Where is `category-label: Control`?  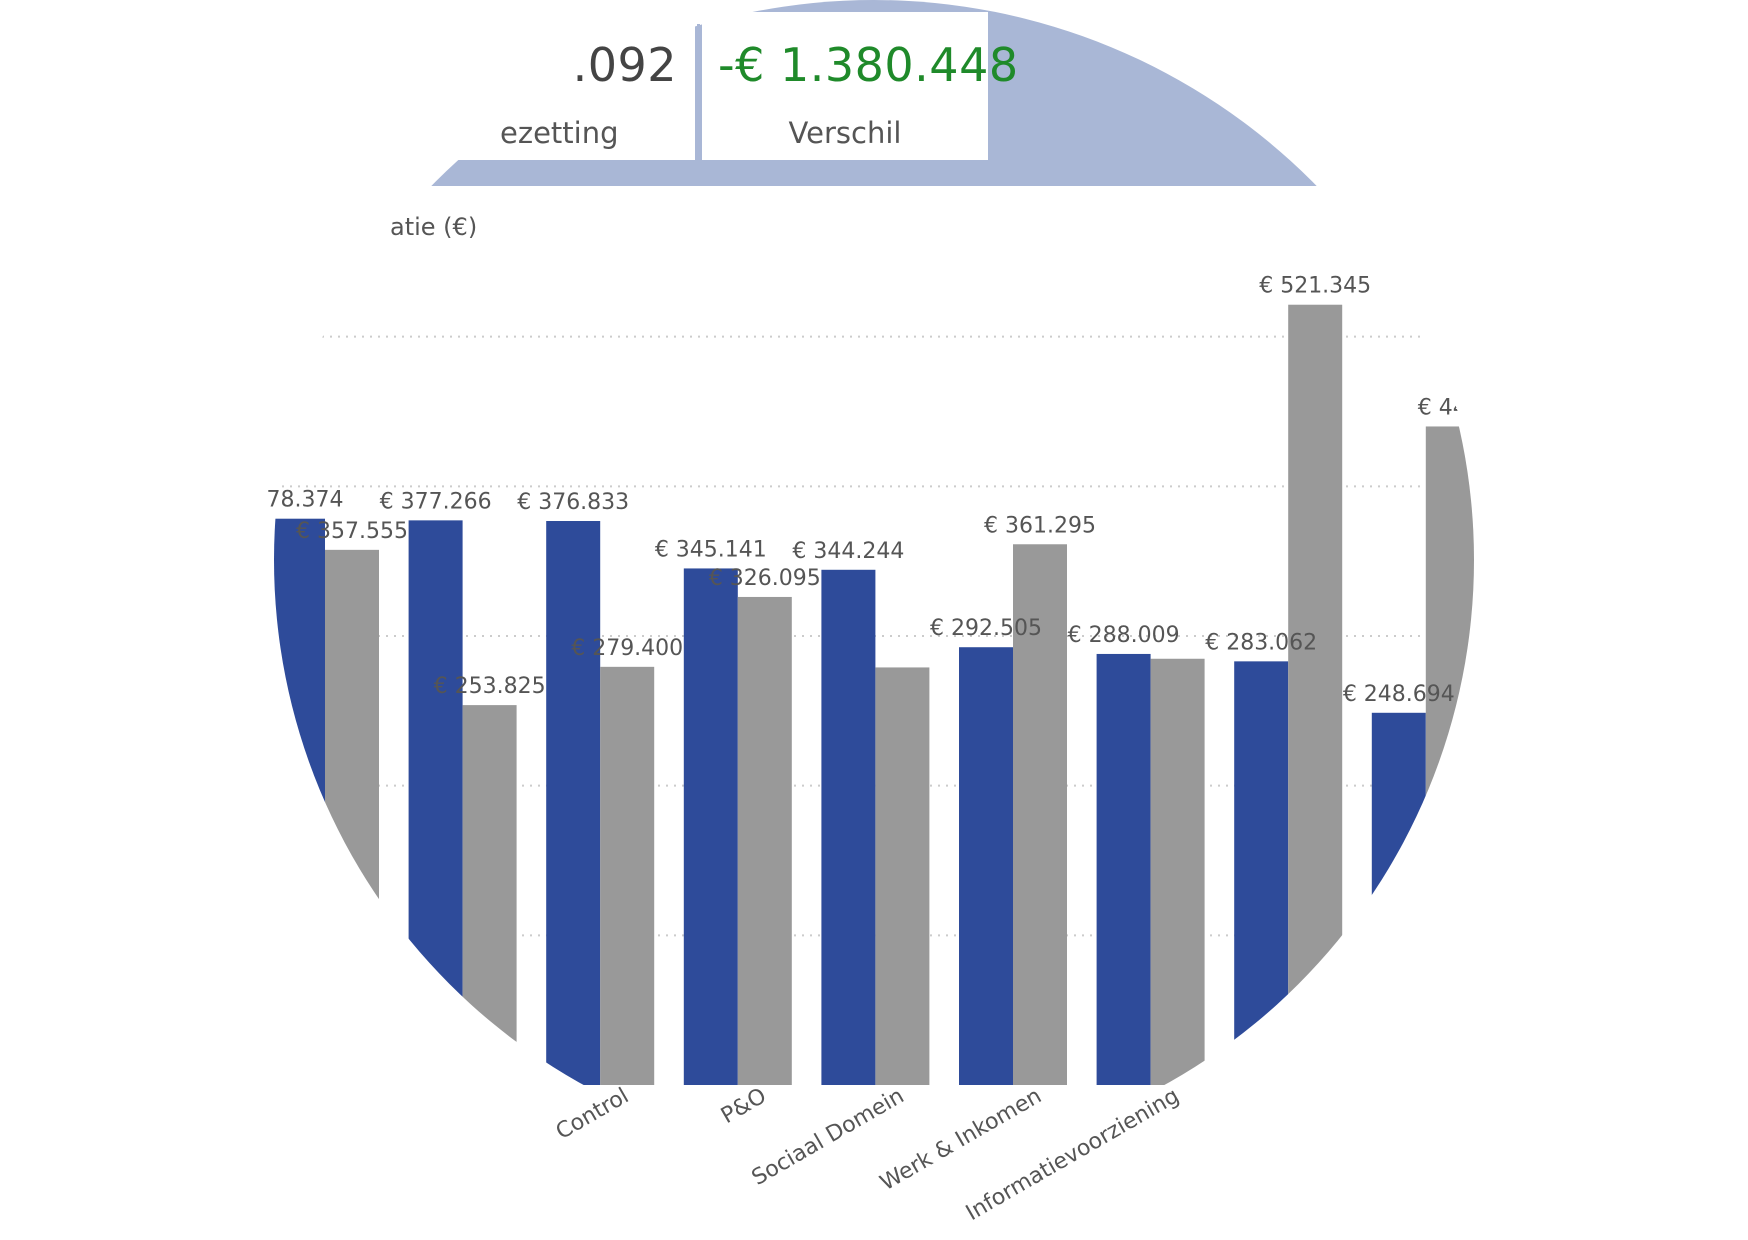
category-label: Control is located at coordinates (592, 1114).